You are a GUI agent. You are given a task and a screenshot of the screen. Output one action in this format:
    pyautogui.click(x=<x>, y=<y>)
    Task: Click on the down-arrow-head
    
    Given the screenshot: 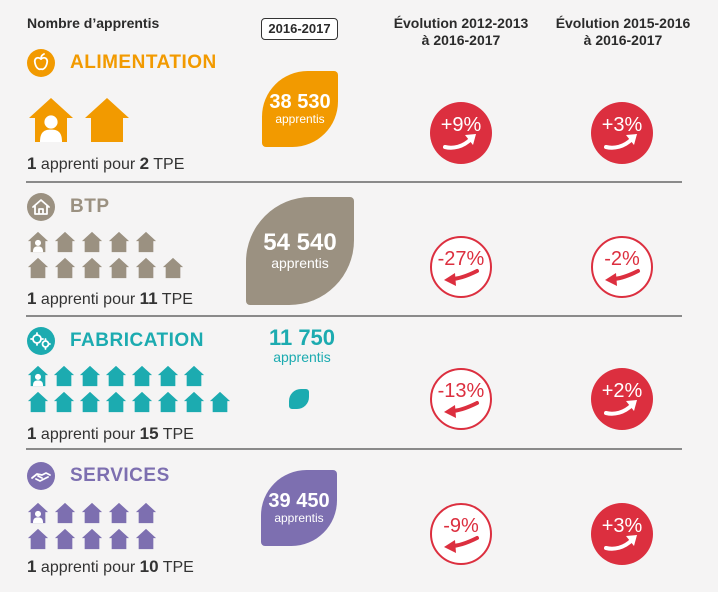 What is the action you would take?
    pyautogui.click(x=450, y=279)
    